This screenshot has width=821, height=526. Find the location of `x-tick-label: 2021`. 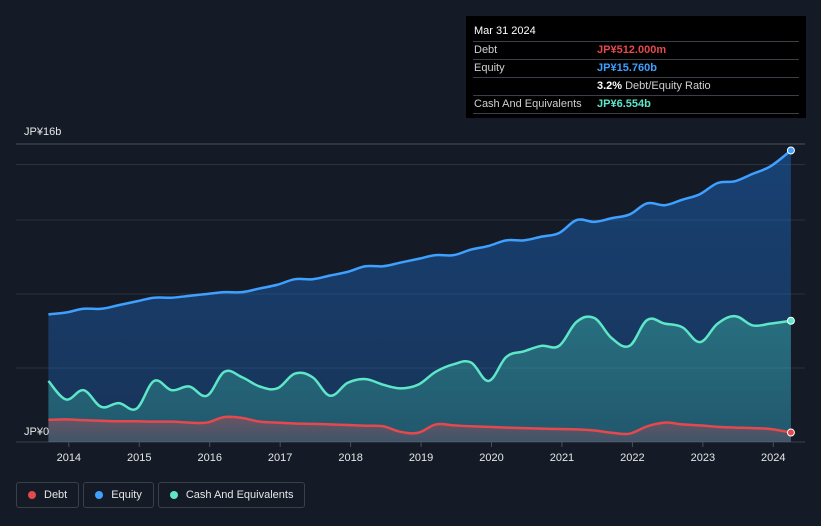

x-tick-label: 2021 is located at coordinates (562, 458).